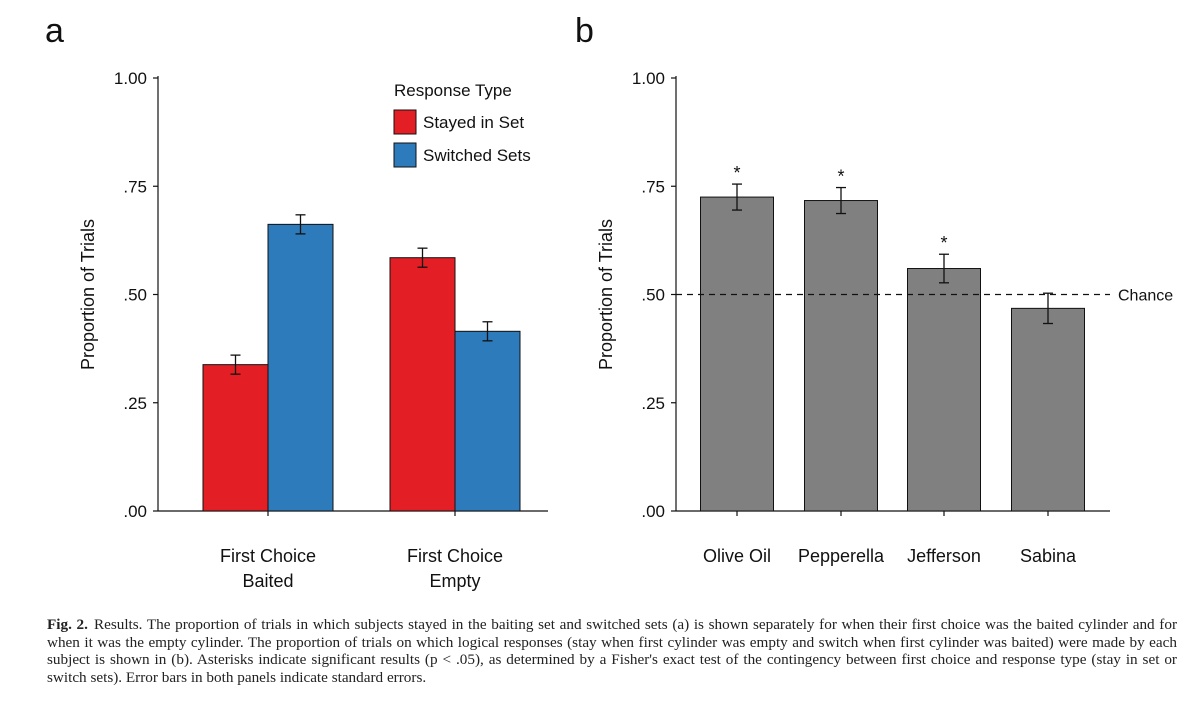 The width and height of the screenshot is (1198, 714). I want to click on legend-label: Switched Sets, so click(477, 155).